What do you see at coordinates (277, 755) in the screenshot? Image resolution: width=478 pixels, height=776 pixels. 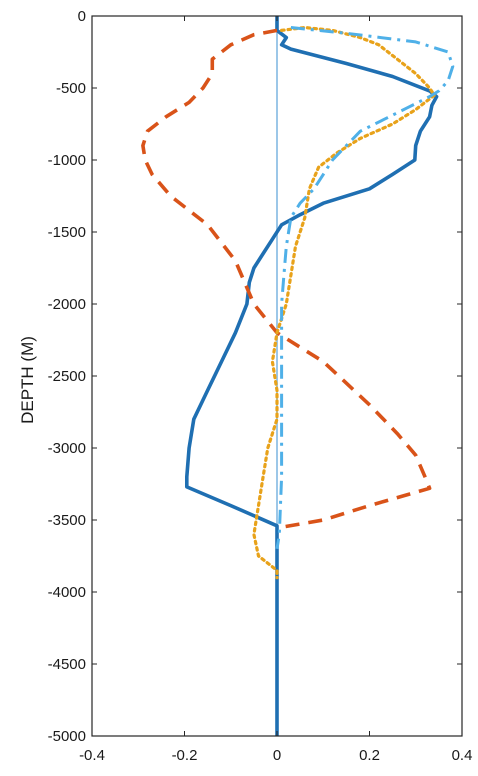 I see `x-tick-label: 0` at bounding box center [277, 755].